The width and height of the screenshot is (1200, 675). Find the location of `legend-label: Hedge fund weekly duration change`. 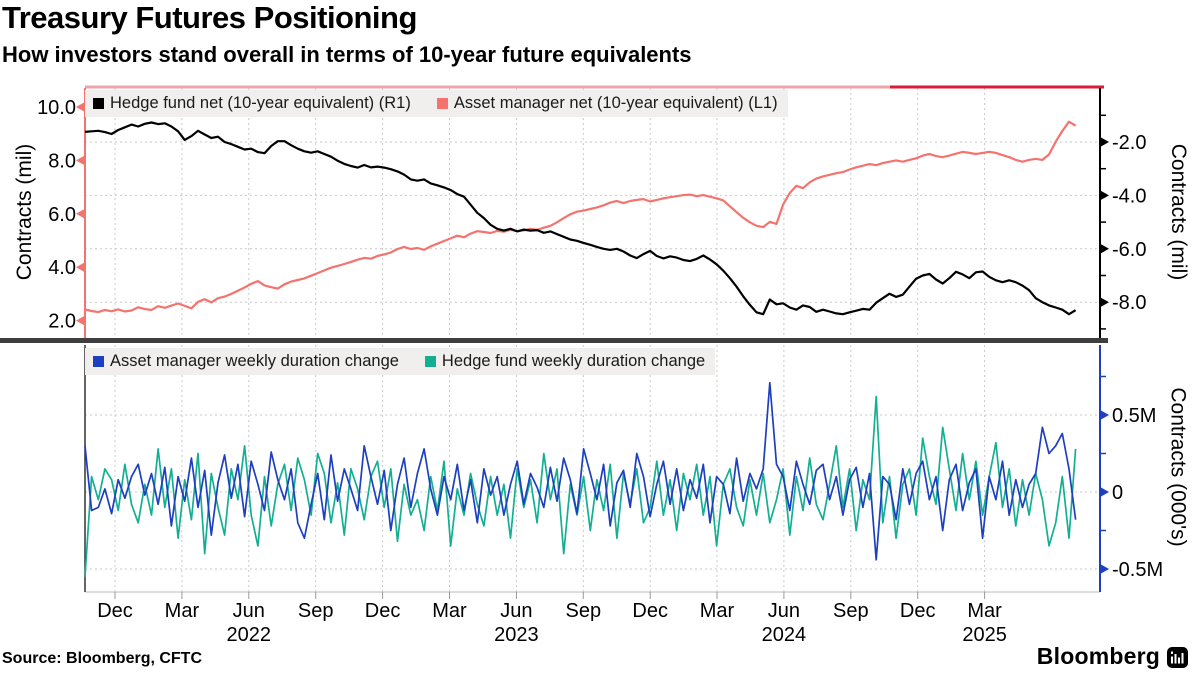

legend-label: Hedge fund weekly duration change is located at coordinates (573, 361).